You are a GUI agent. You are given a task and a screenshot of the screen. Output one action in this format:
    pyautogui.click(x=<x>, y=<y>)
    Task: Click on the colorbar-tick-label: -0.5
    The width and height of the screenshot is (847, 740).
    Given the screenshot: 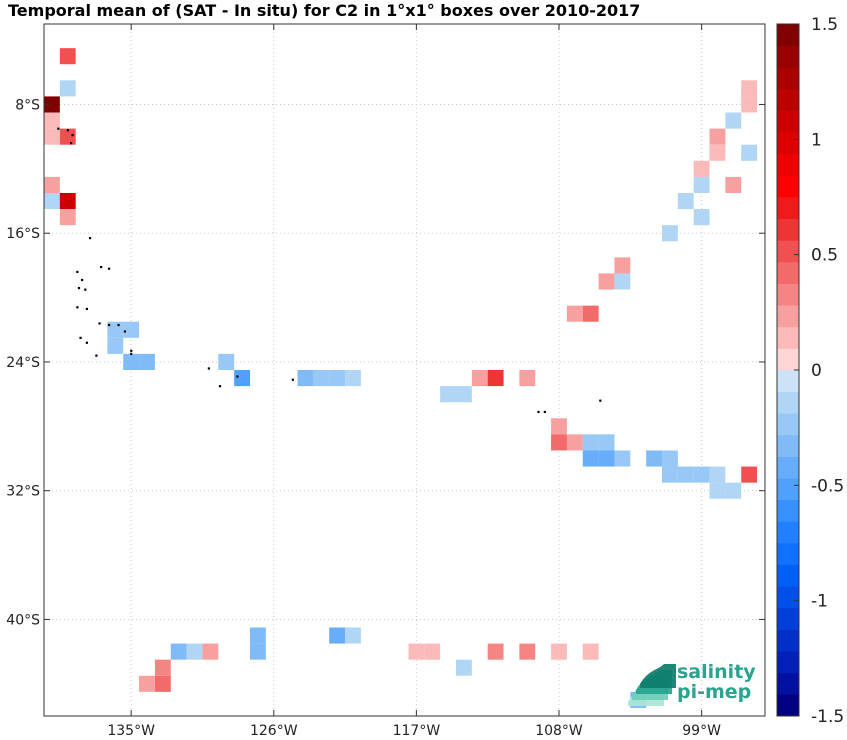 What is the action you would take?
    pyautogui.click(x=827, y=486)
    